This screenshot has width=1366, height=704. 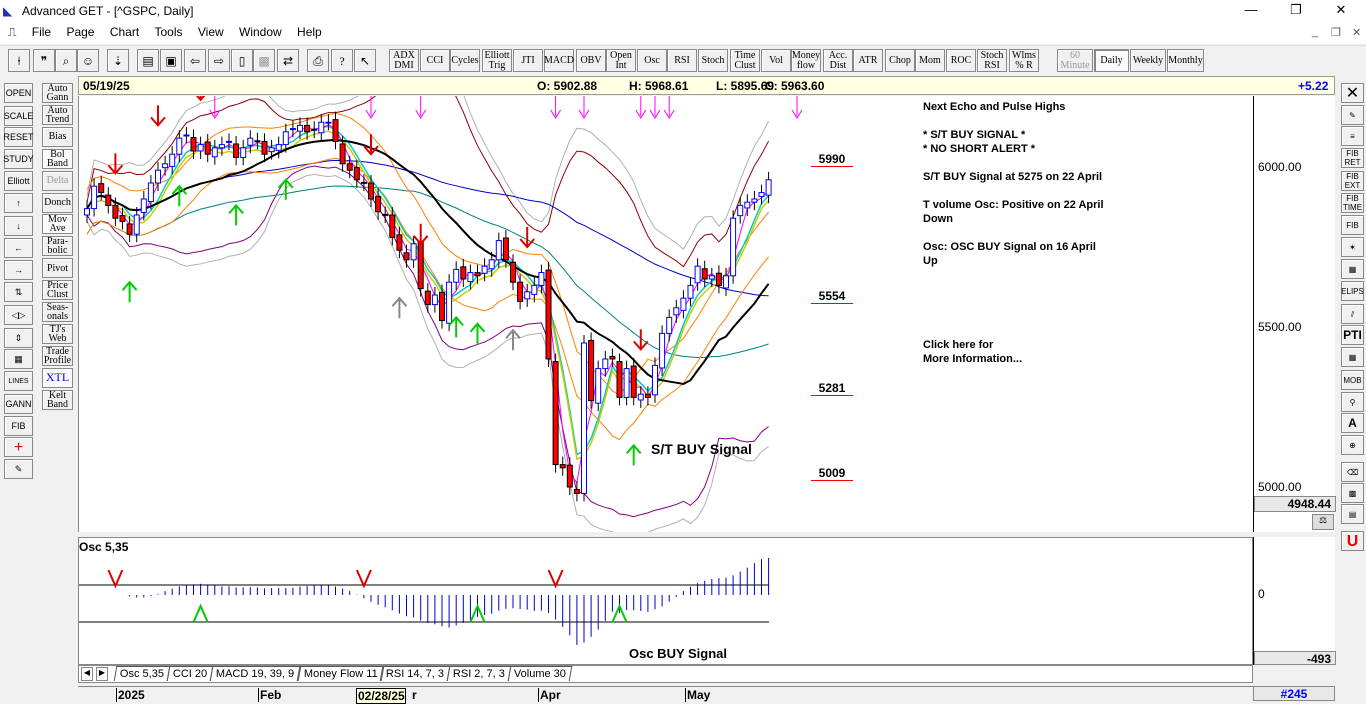 What do you see at coordinates (868, 60) in the screenshot?
I see `study-button-15: ATR` at bounding box center [868, 60].